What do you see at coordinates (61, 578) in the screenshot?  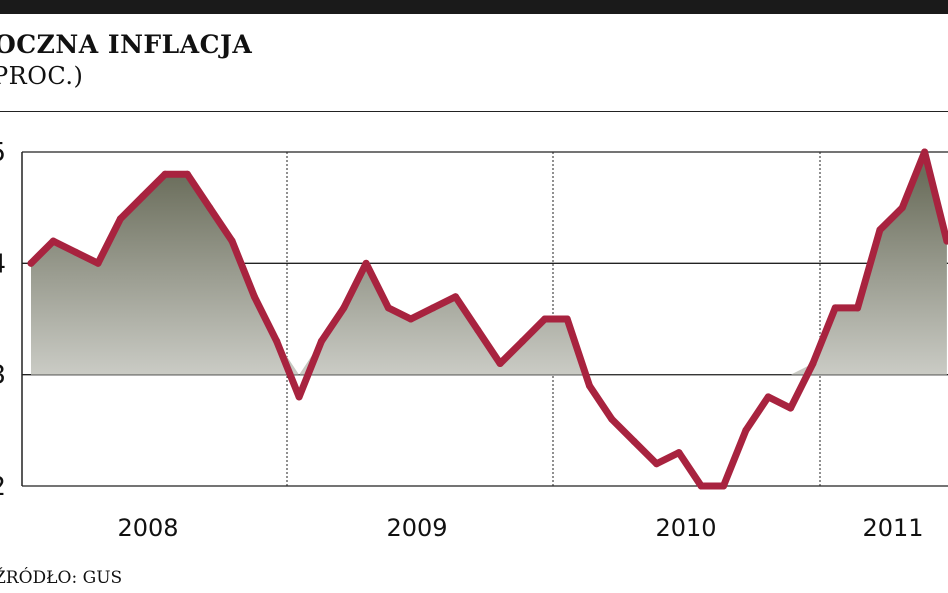 I see `source-note: ŹRÓDŁO: GUS` at bounding box center [61, 578].